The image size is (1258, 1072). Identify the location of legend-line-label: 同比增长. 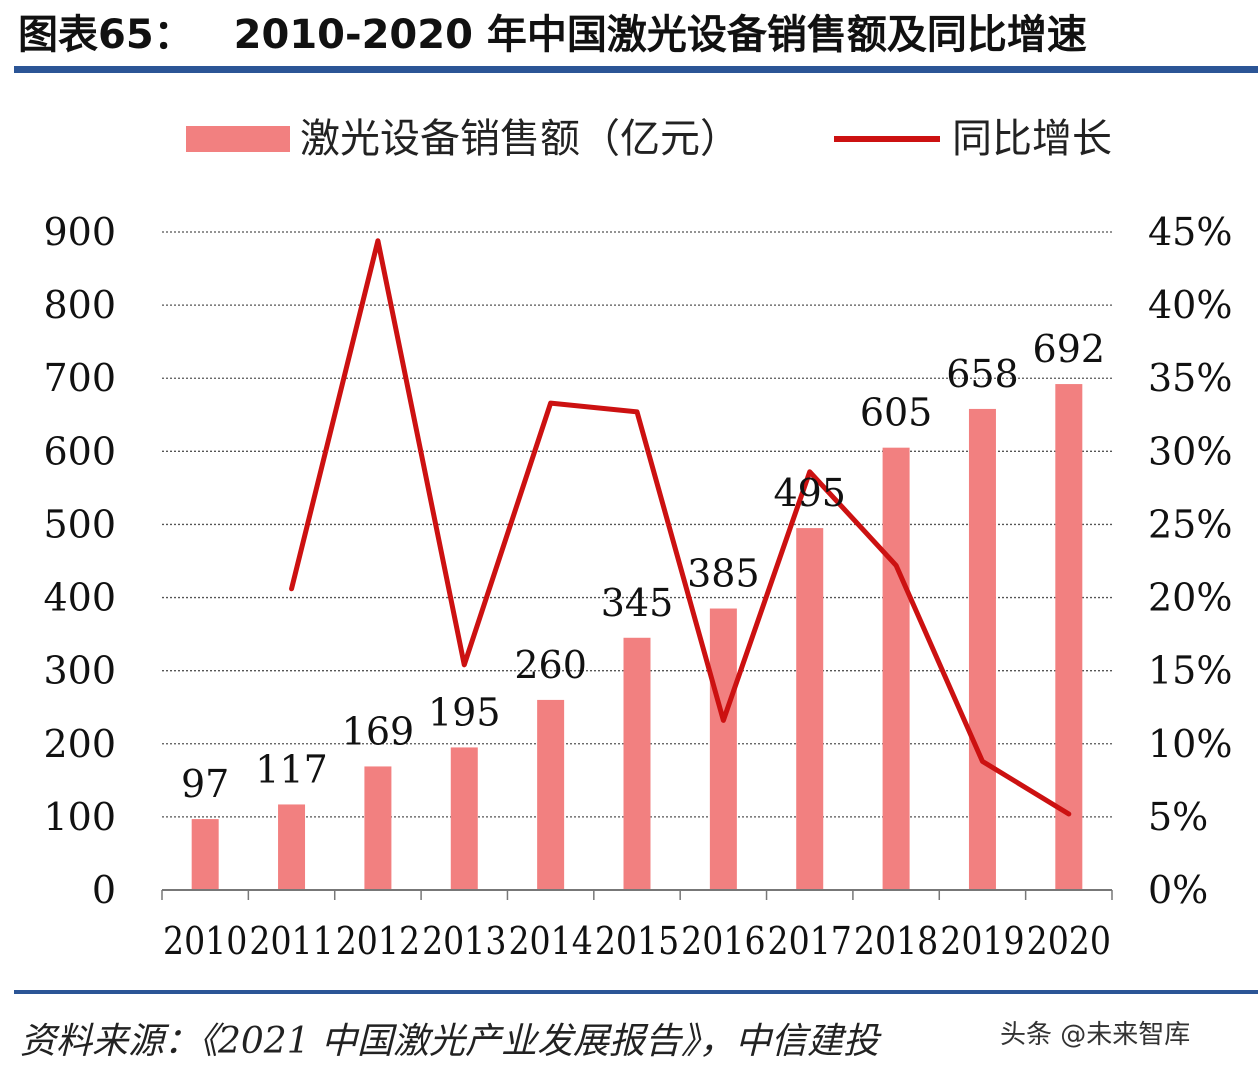
(1032, 139).